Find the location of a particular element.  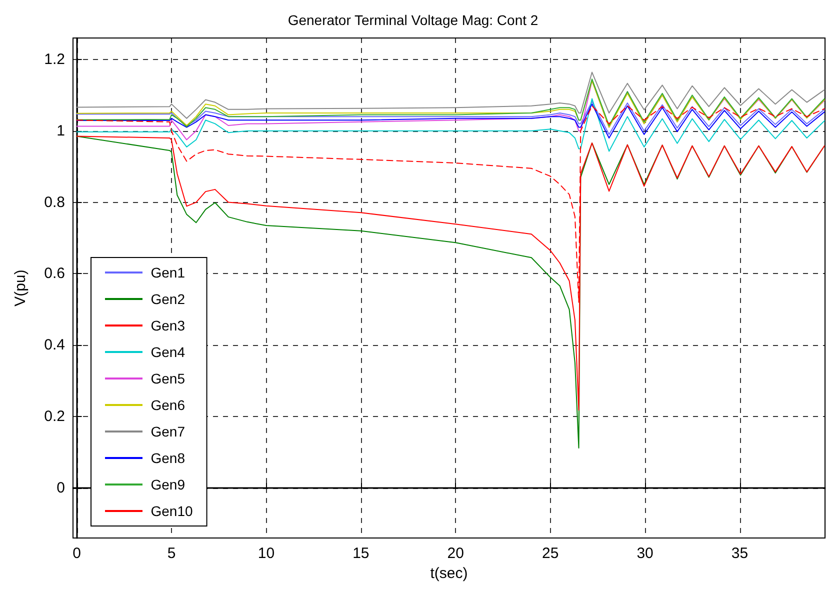

x-tick-label: 35 is located at coordinates (739, 553).